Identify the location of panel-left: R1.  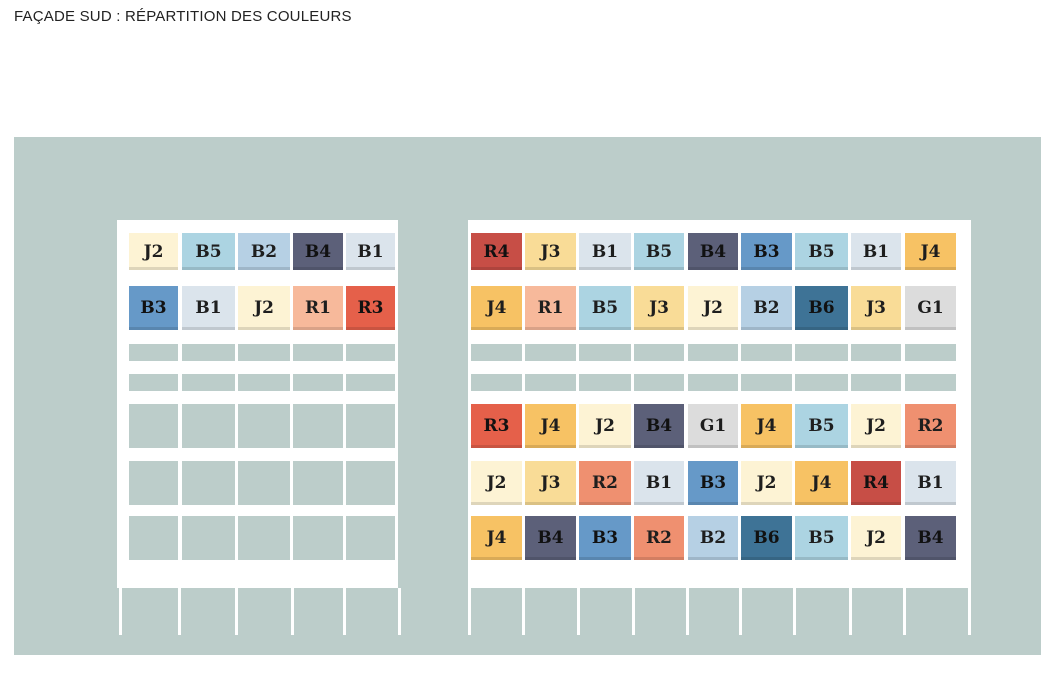
(318, 308).